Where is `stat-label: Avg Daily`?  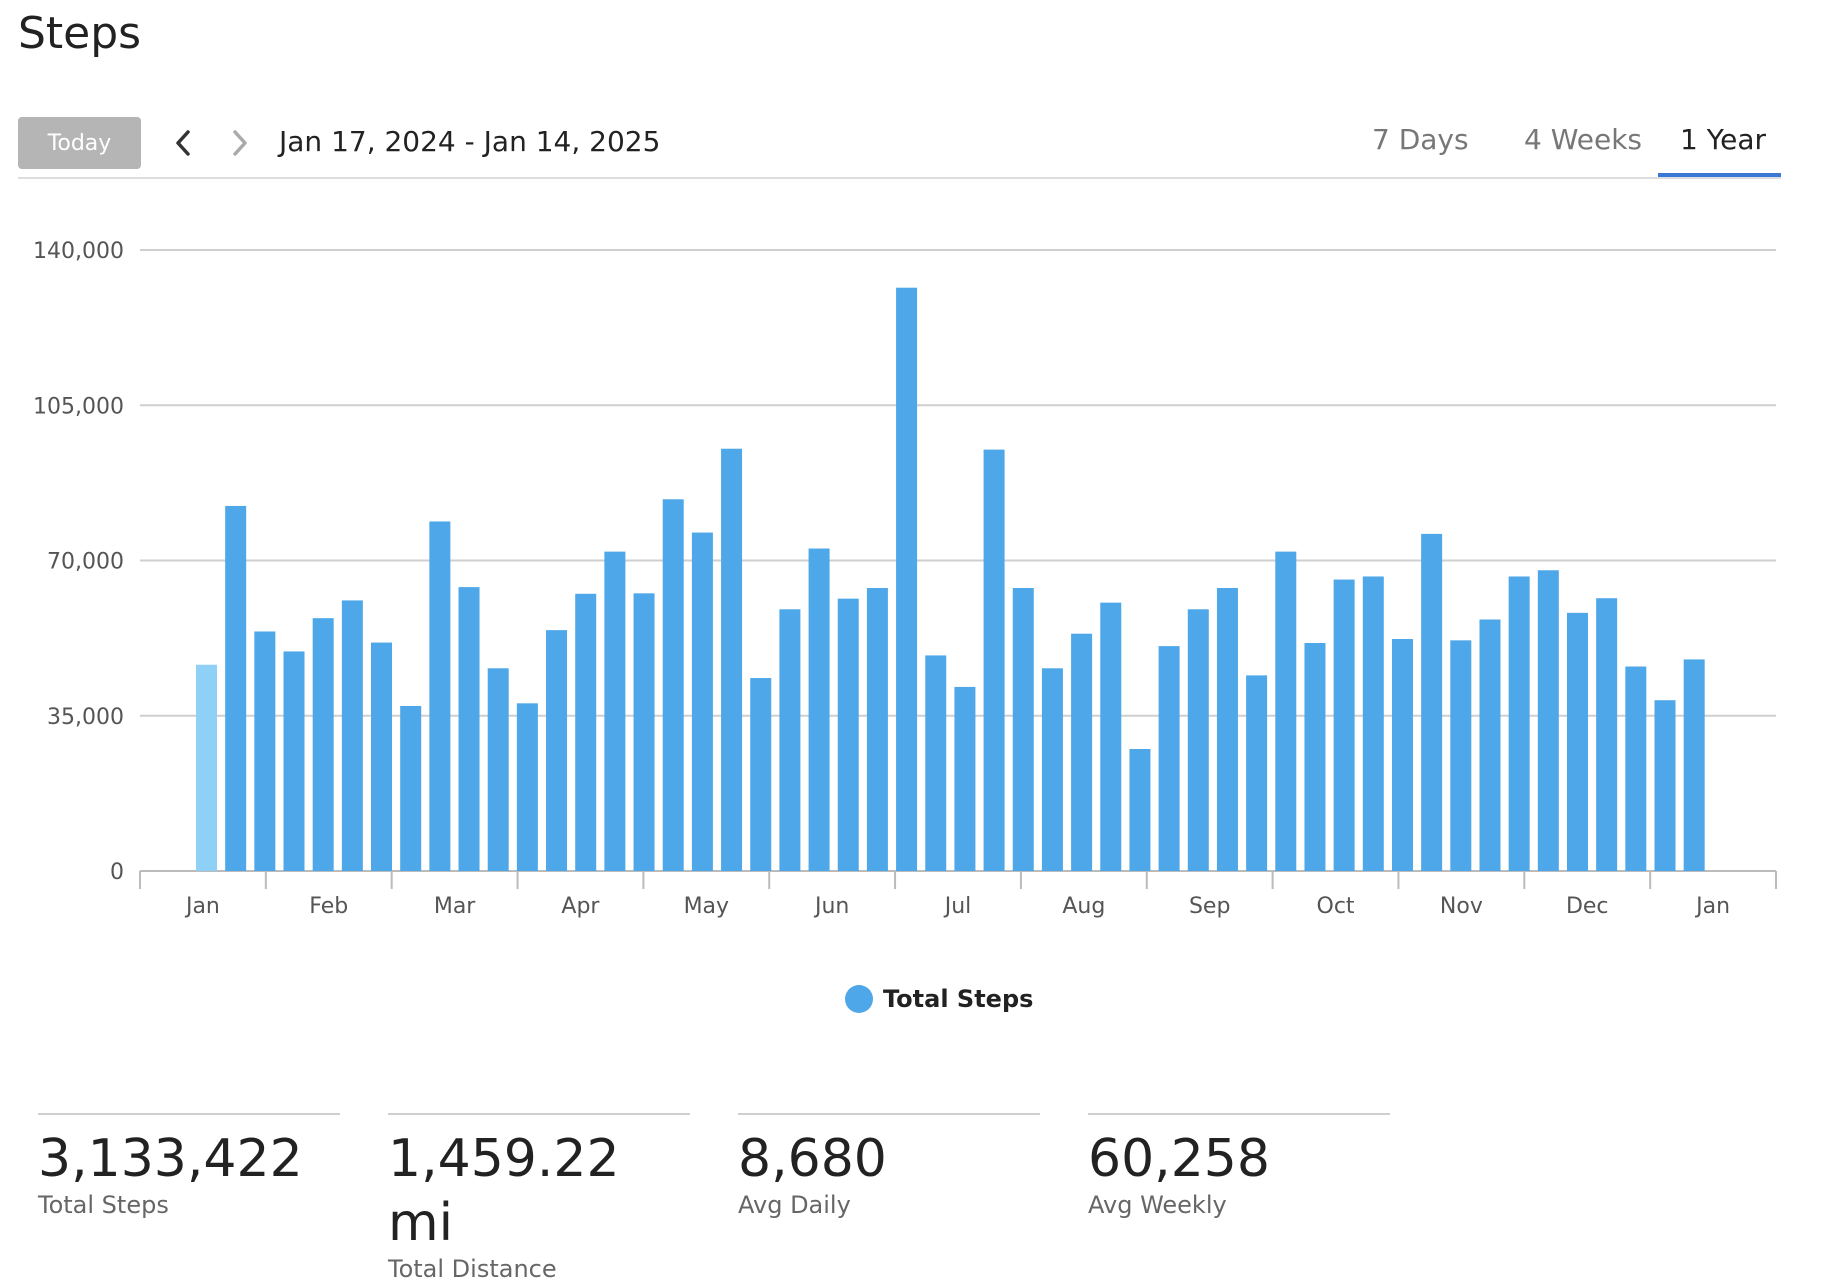
stat-label: Avg Daily is located at coordinates (794, 1205).